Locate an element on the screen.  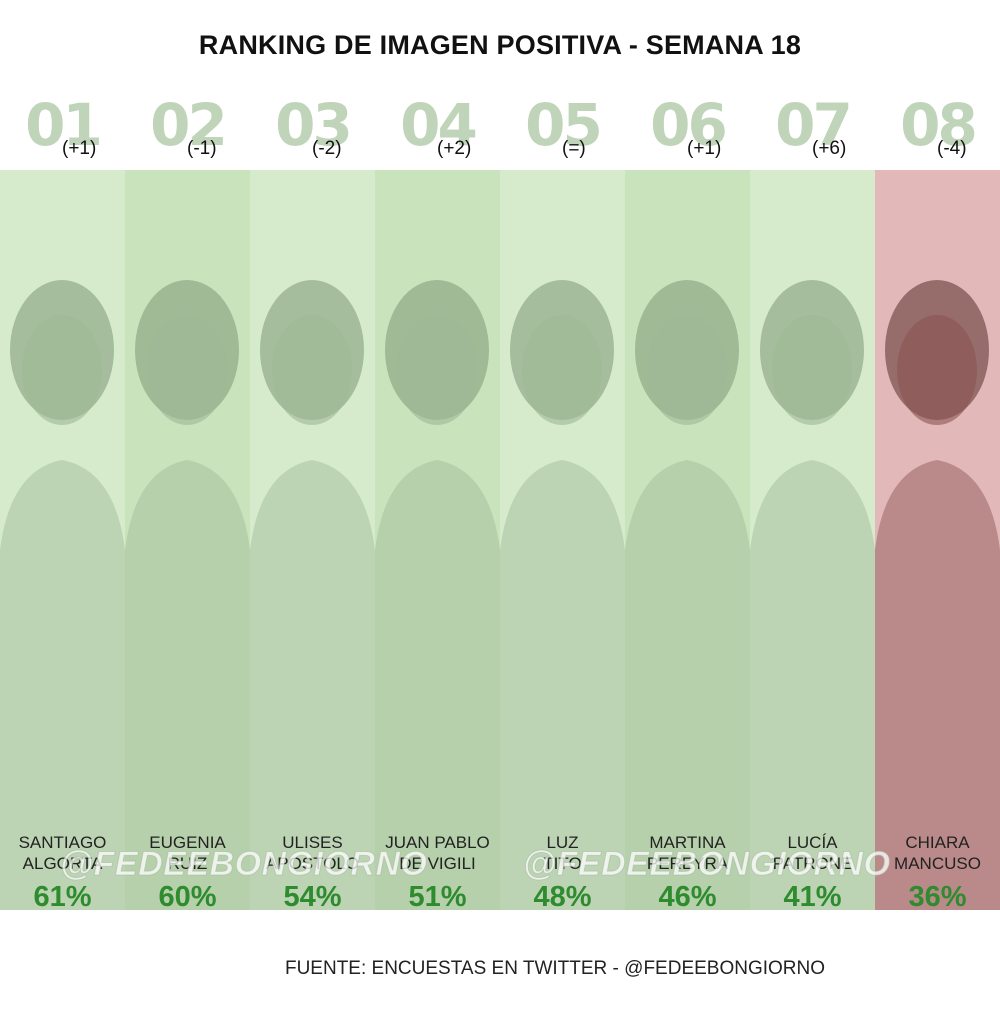
rank-change: (-4) is located at coordinates (952, 148).